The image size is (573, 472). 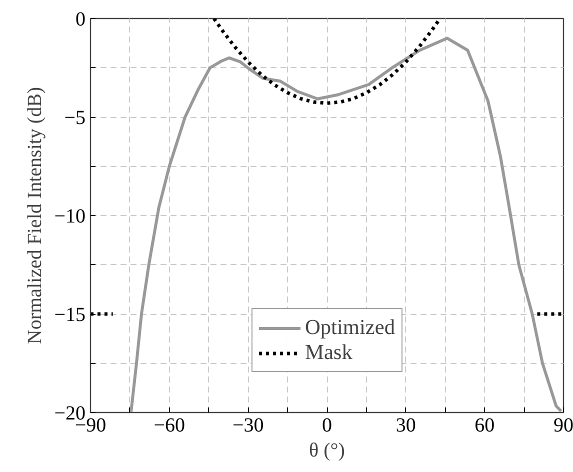 I want to click on legend-label: Mask, so click(x=328, y=352).